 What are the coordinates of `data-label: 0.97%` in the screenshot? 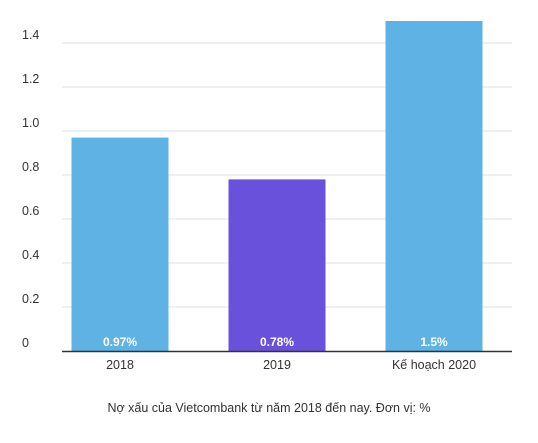 It's located at (120, 342).